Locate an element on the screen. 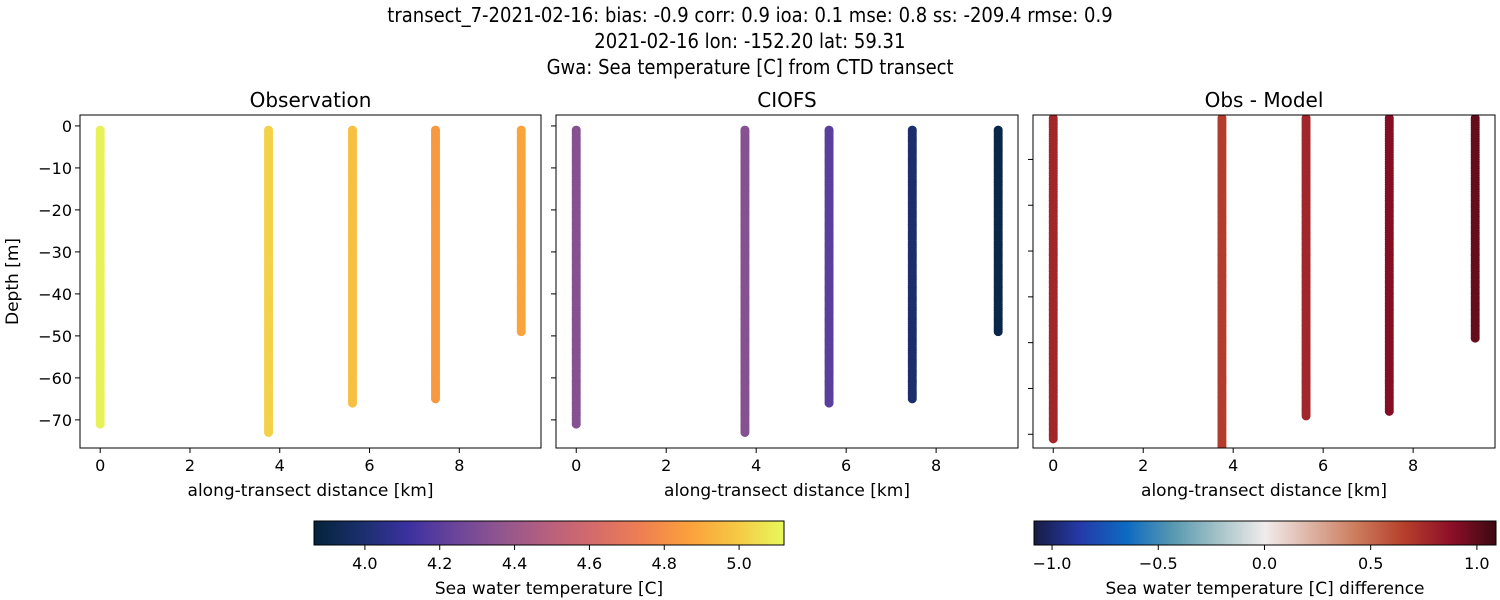  y-tick-label: −60 is located at coordinates (55, 378).